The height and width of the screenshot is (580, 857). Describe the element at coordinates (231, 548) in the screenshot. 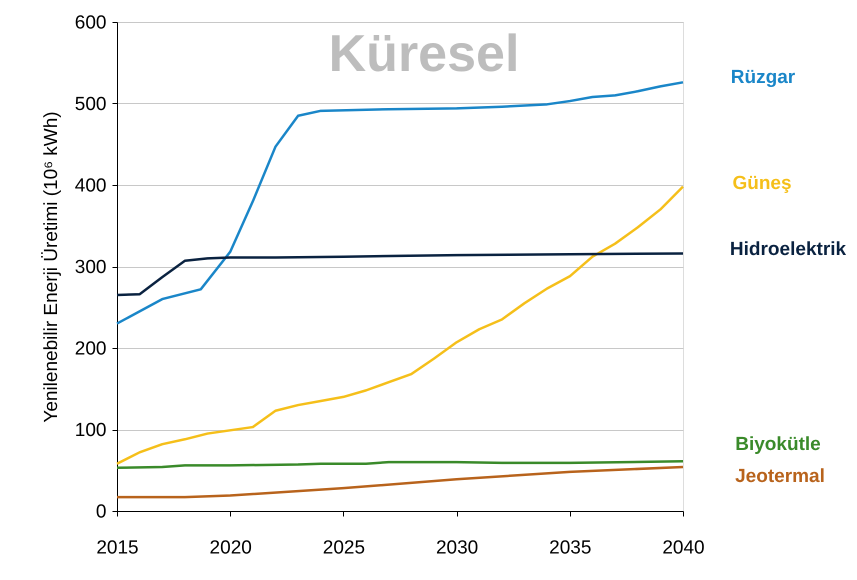

I see `x-tick-label: 2020` at that location.